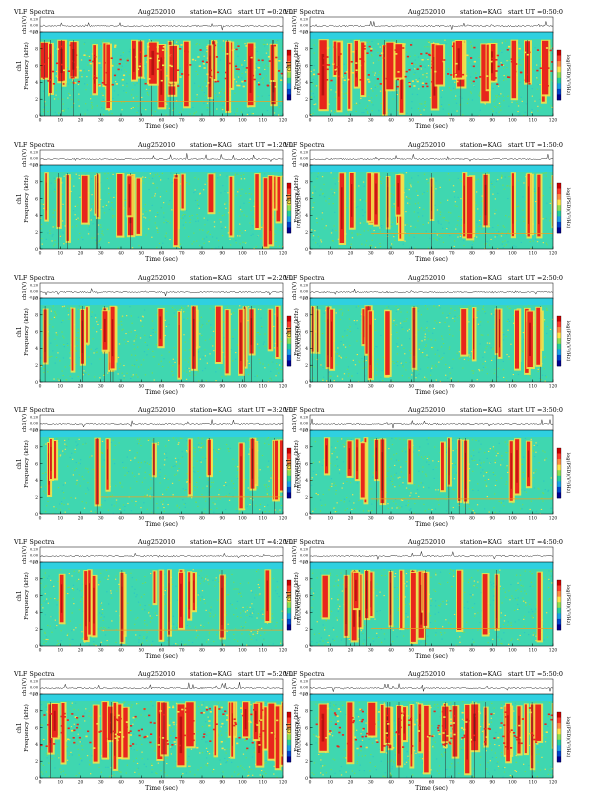  What do you see at coordinates (242, 254) in the screenshot?
I see `x-tick-label: 100` at bounding box center [242, 254].